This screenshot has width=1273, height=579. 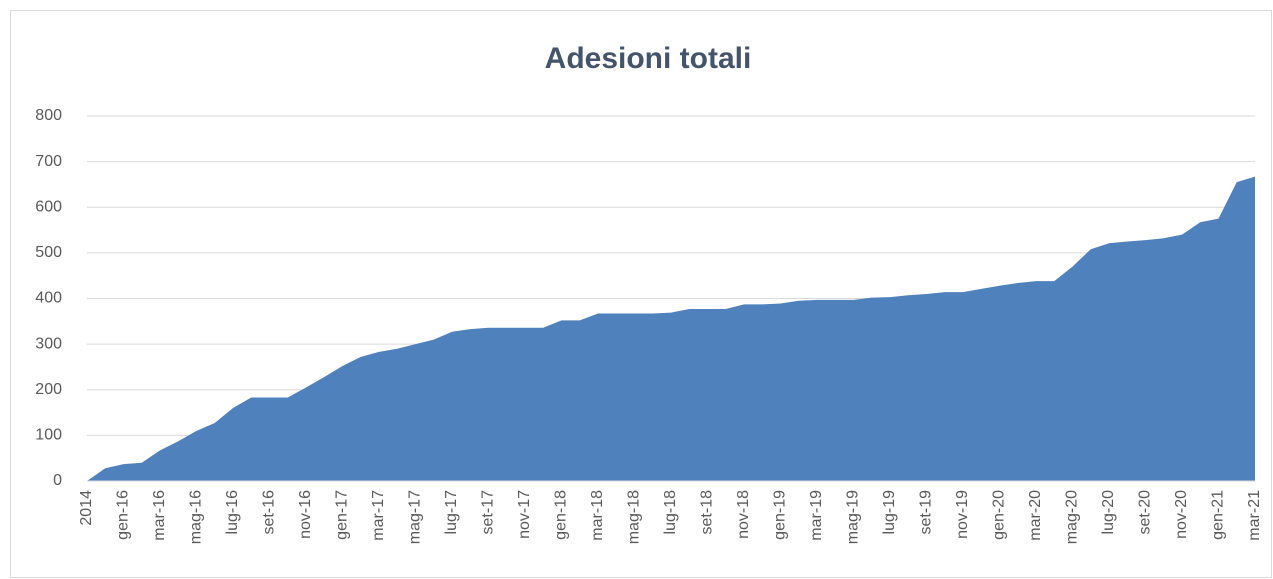 What do you see at coordinates (48, 115) in the screenshot?
I see `y-tick-label: 800` at bounding box center [48, 115].